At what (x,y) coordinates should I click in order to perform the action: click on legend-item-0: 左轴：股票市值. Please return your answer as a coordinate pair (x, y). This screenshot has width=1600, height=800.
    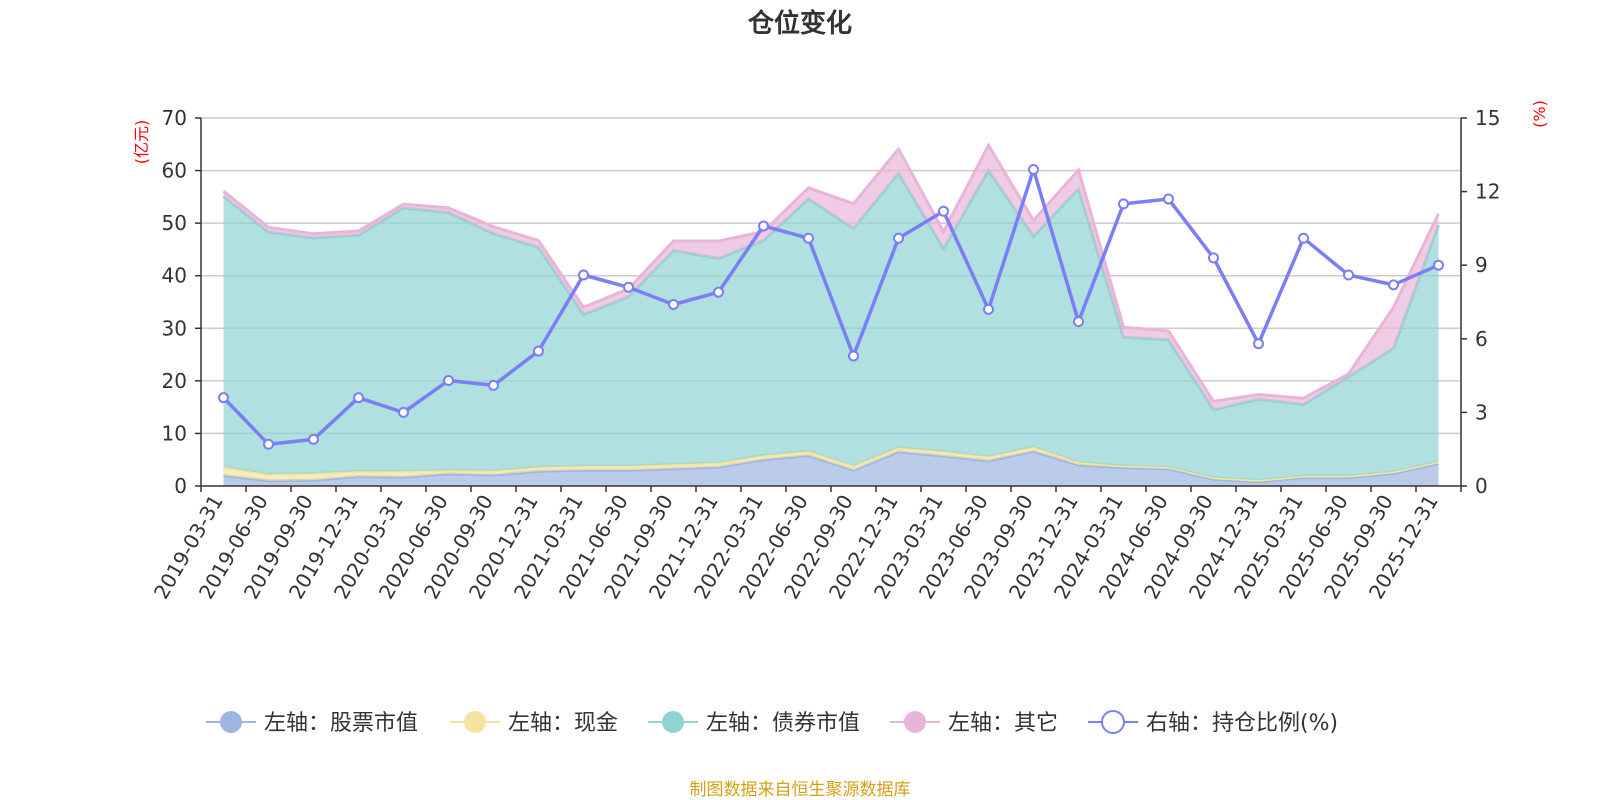
    Looking at the image, I should click on (312, 723).